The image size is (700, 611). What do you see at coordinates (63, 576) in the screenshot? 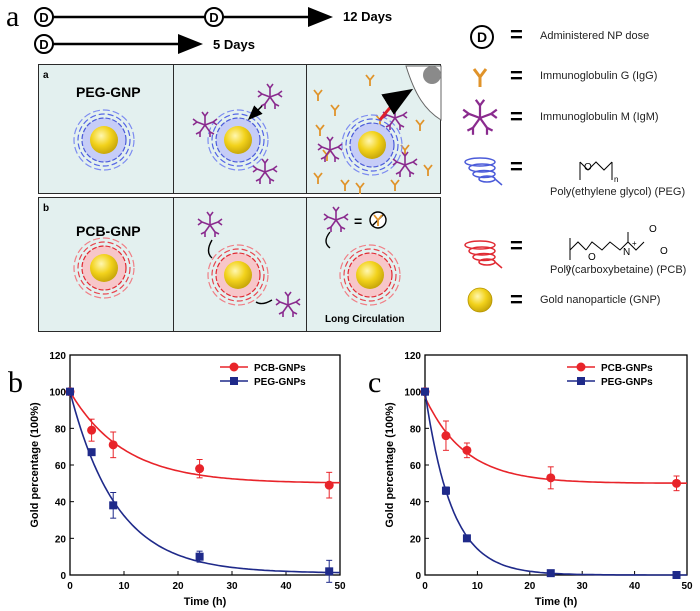
I see `y-tick-label: 0` at bounding box center [63, 576].